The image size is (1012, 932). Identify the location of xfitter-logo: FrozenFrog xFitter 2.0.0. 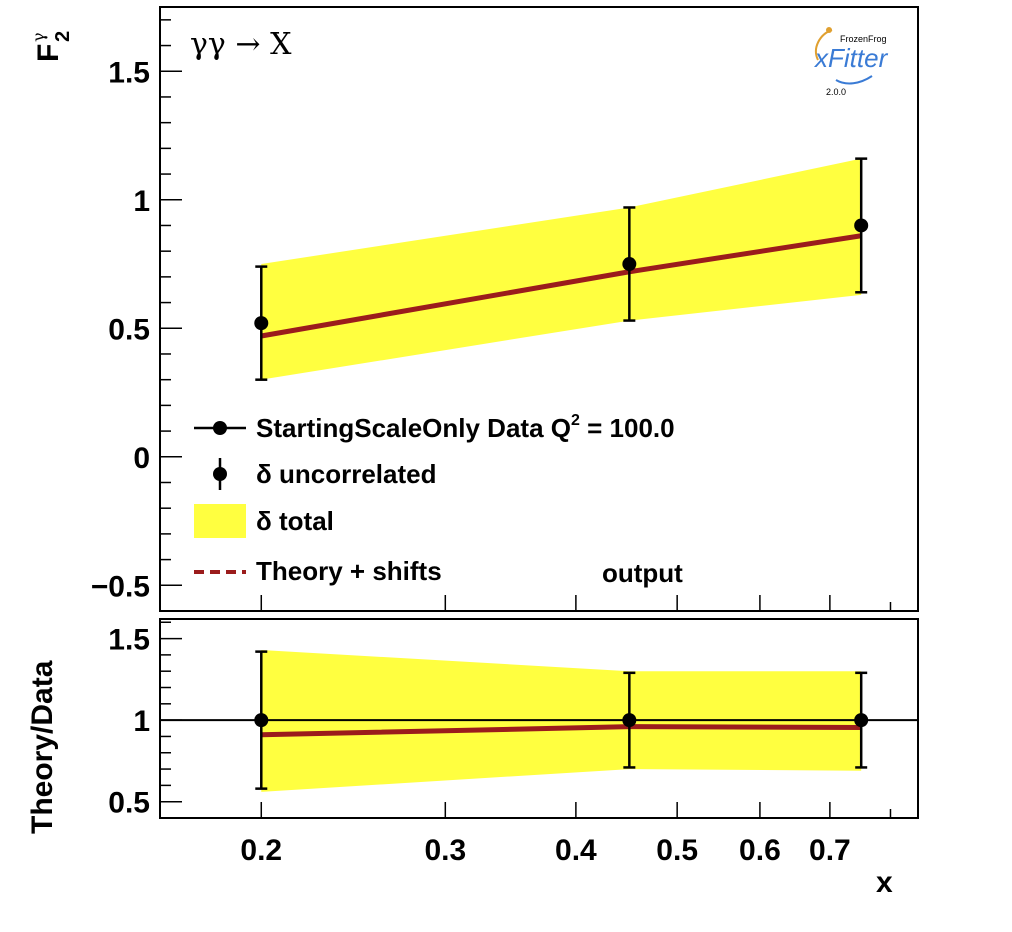
(851, 62).